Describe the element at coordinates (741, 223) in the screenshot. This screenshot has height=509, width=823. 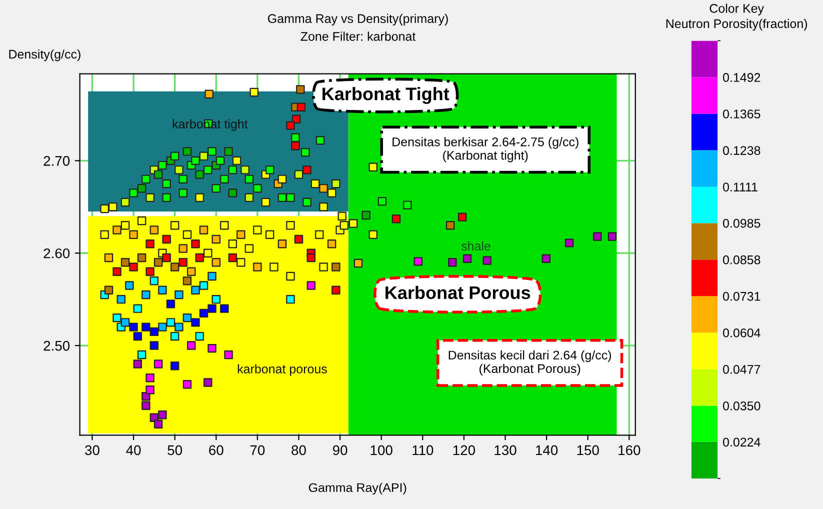
I see `color-bar-label: 0.0985` at that location.